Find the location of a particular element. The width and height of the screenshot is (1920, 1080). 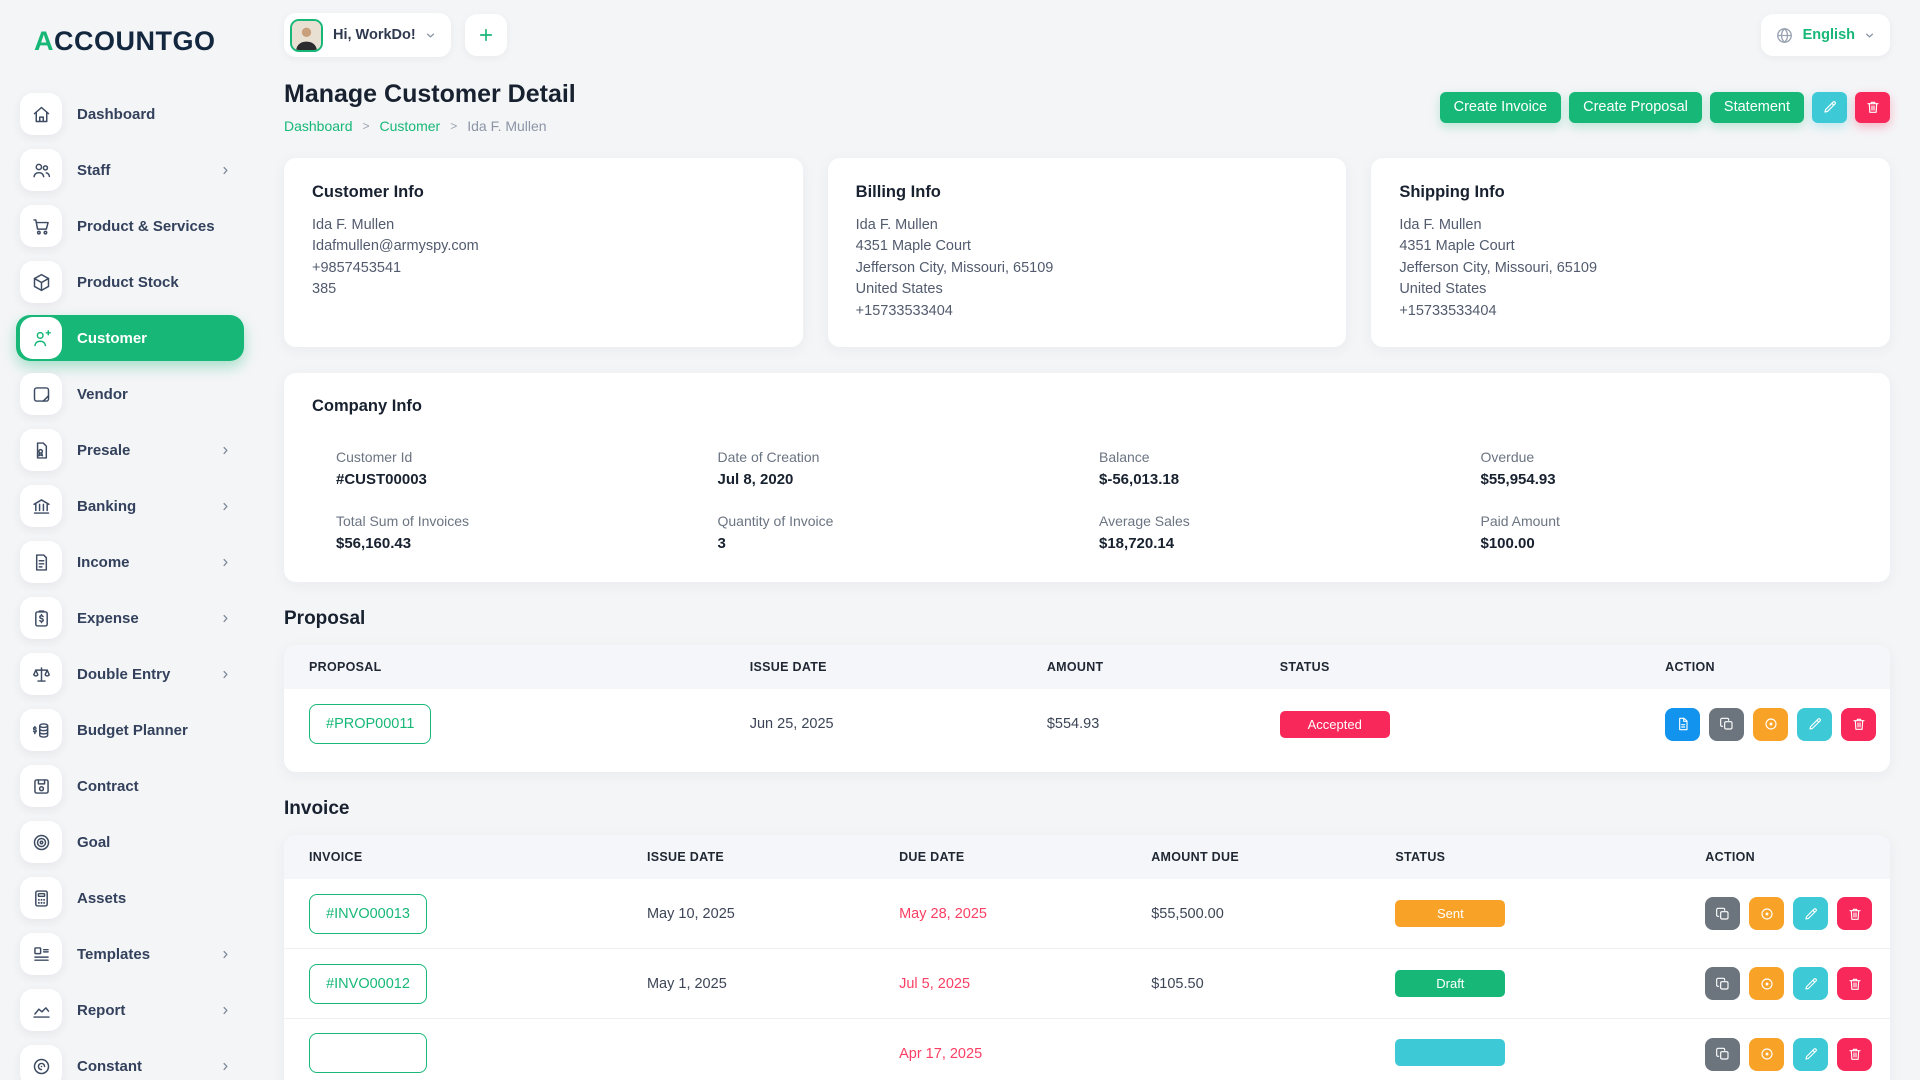

status-cell: Accepted is located at coordinates (1472, 724).